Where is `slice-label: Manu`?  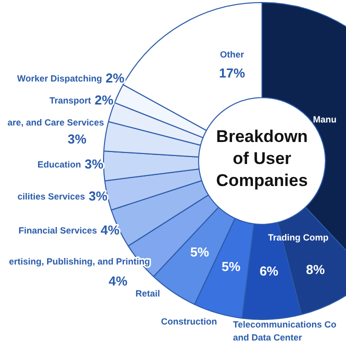 slice-label: Manu is located at coordinates (324, 119).